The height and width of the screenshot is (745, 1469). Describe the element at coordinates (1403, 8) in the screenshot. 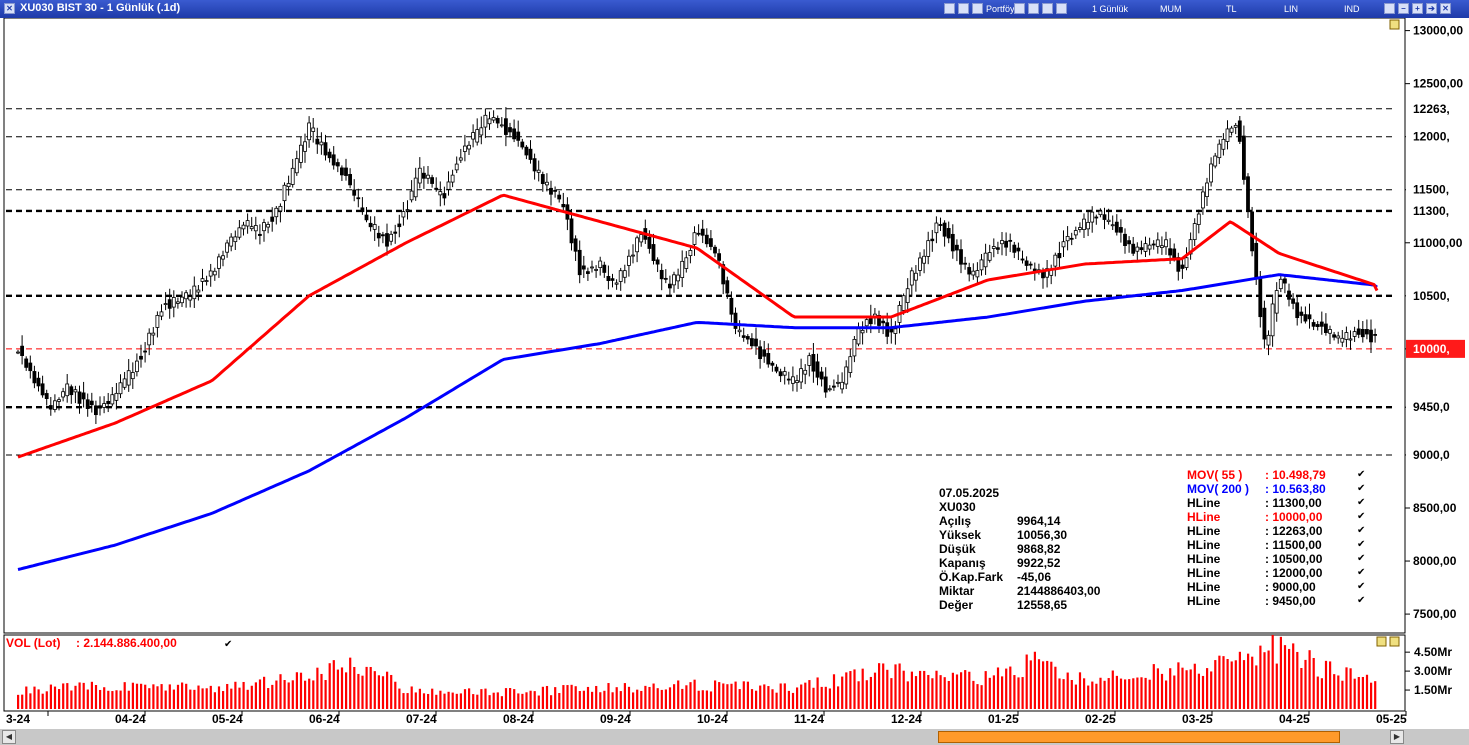

I see `minimize-icon: –` at that location.